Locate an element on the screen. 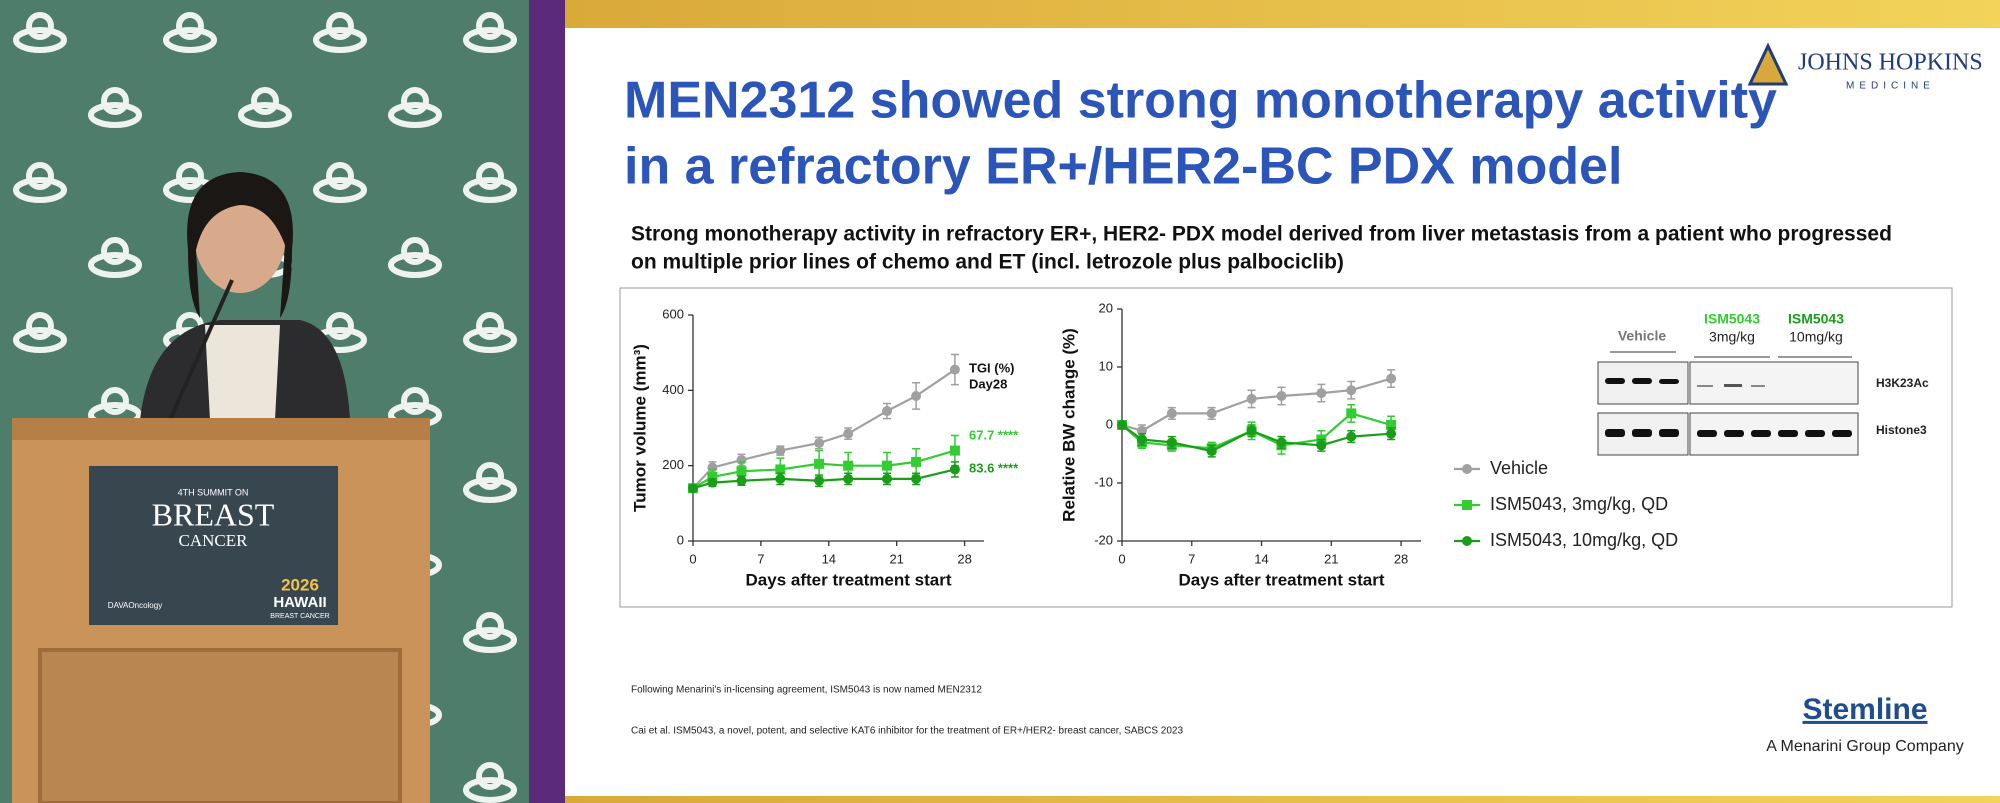  y-tick-label: 10 is located at coordinates (1106, 365).